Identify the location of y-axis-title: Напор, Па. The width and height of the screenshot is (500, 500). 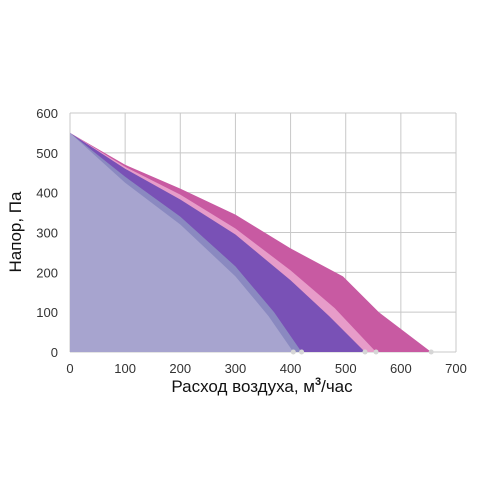
(15, 232).